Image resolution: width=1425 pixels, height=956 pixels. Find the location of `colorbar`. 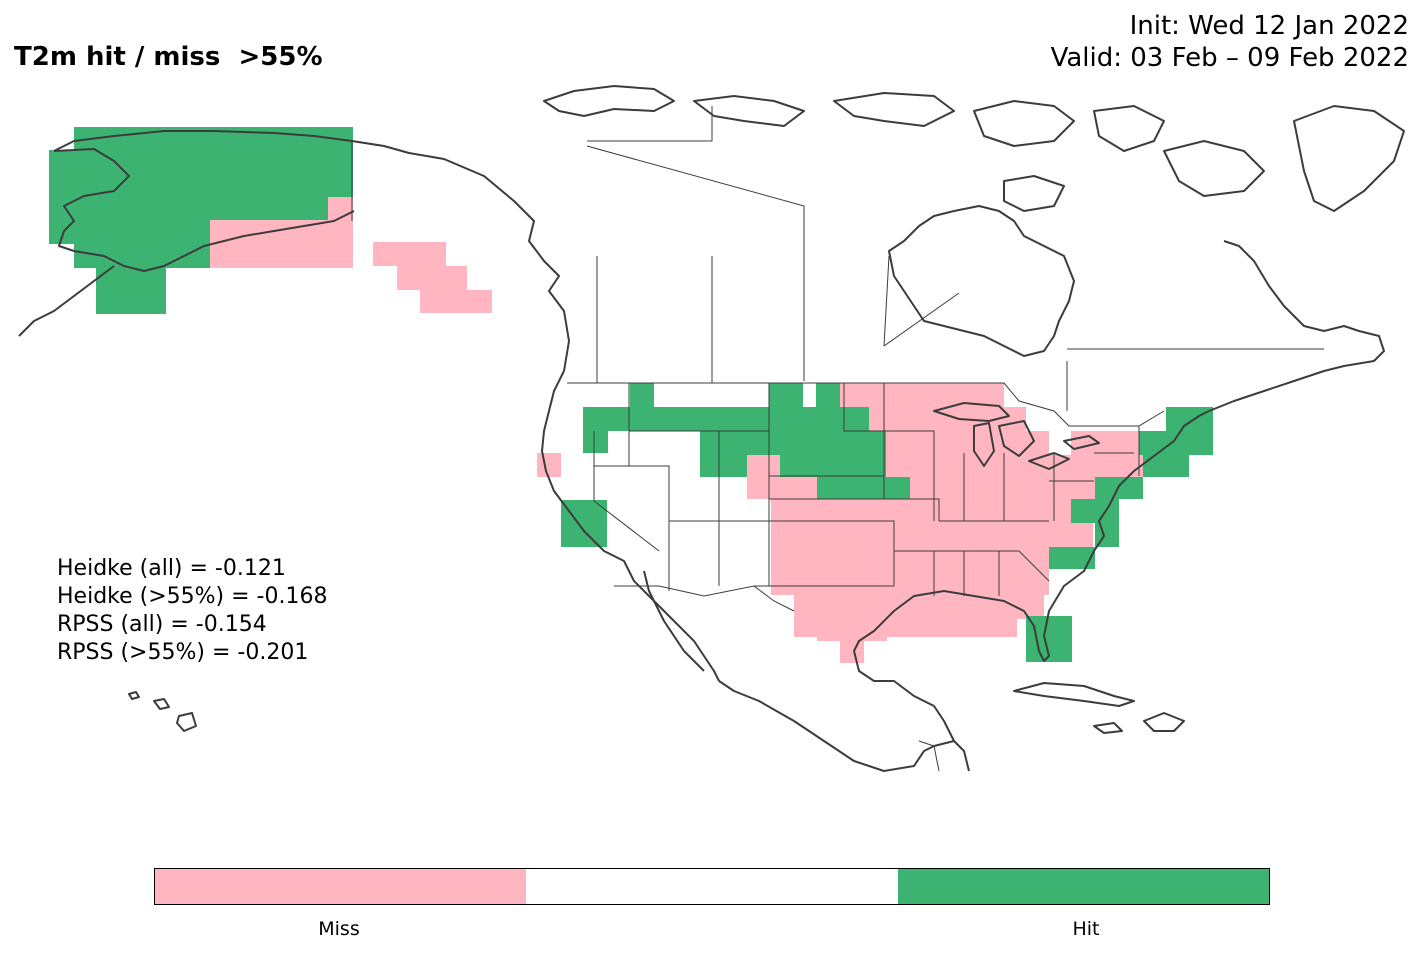

colorbar is located at coordinates (712, 886).